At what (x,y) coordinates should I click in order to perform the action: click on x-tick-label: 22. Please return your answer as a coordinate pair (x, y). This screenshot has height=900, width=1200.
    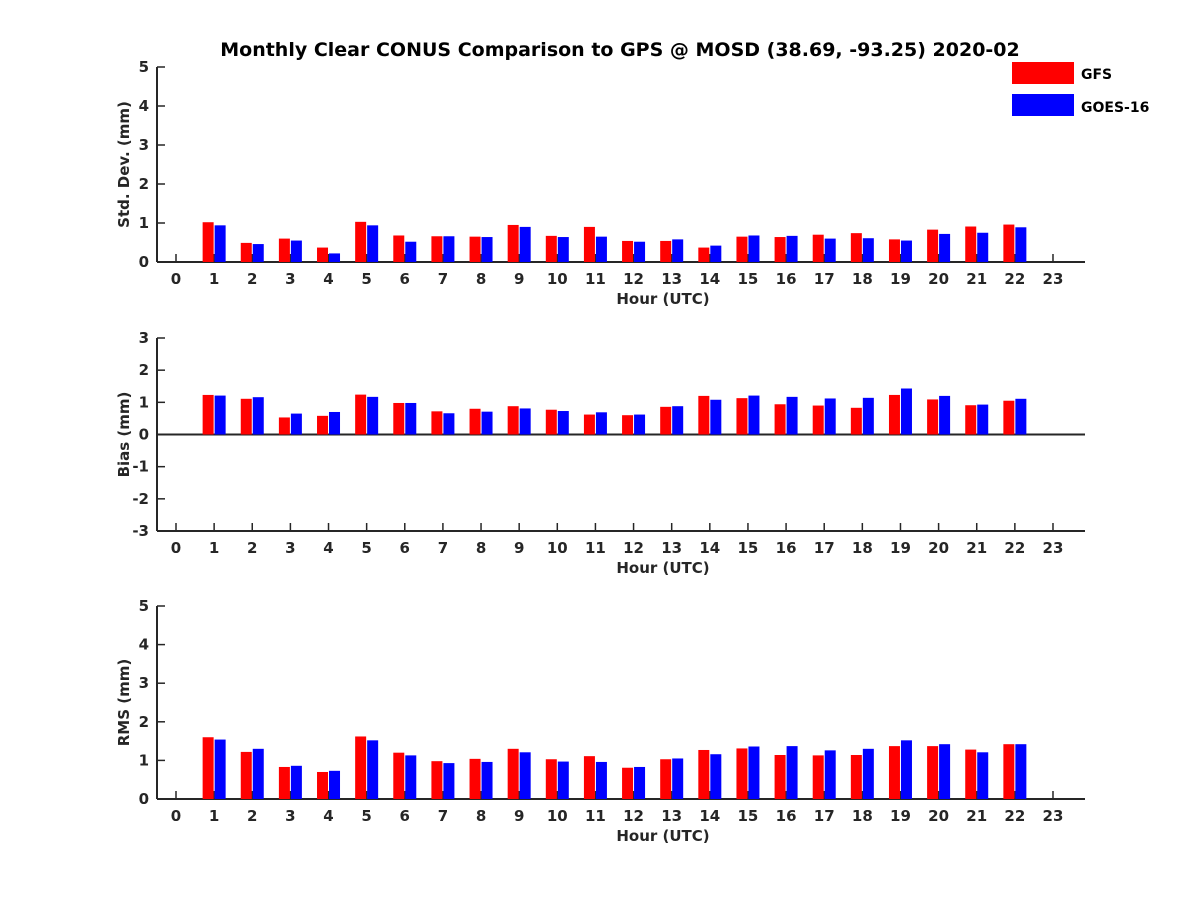
    Looking at the image, I should click on (1014, 816).